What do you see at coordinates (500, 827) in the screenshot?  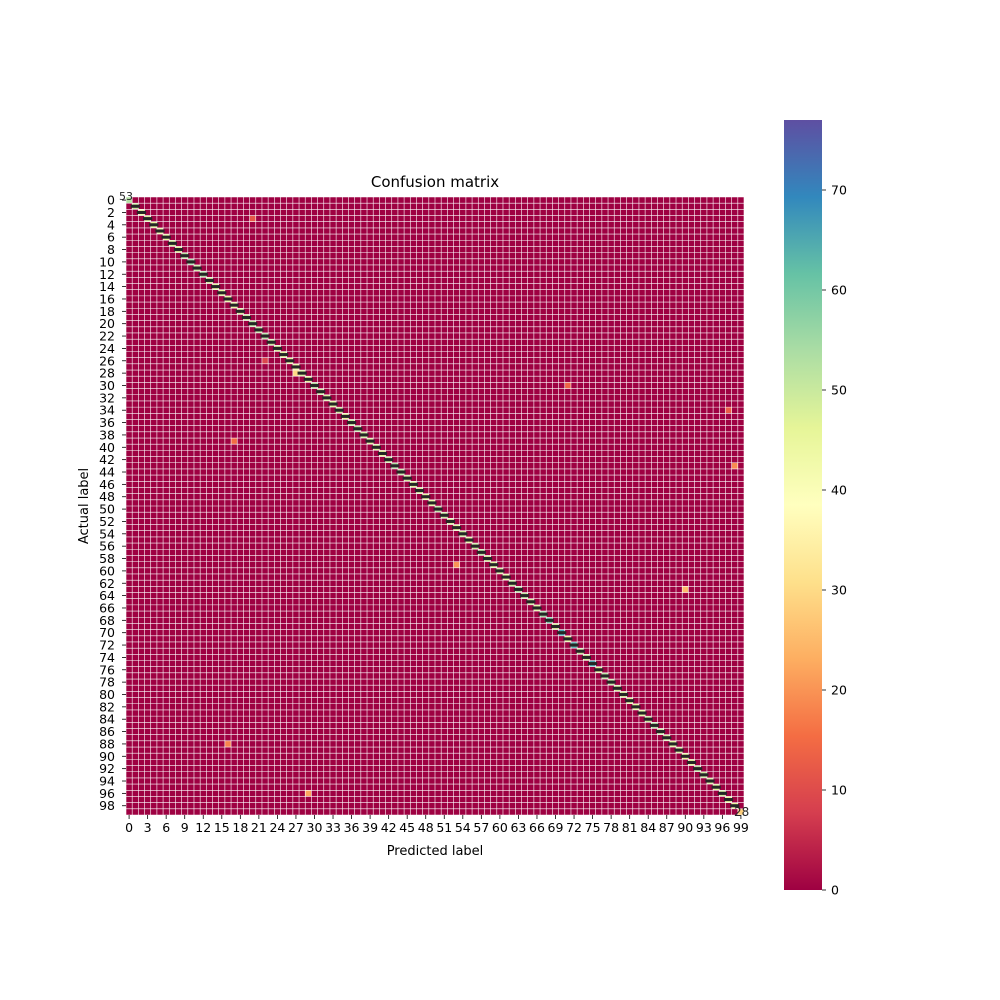 I see `x-tick-label: 60` at bounding box center [500, 827].